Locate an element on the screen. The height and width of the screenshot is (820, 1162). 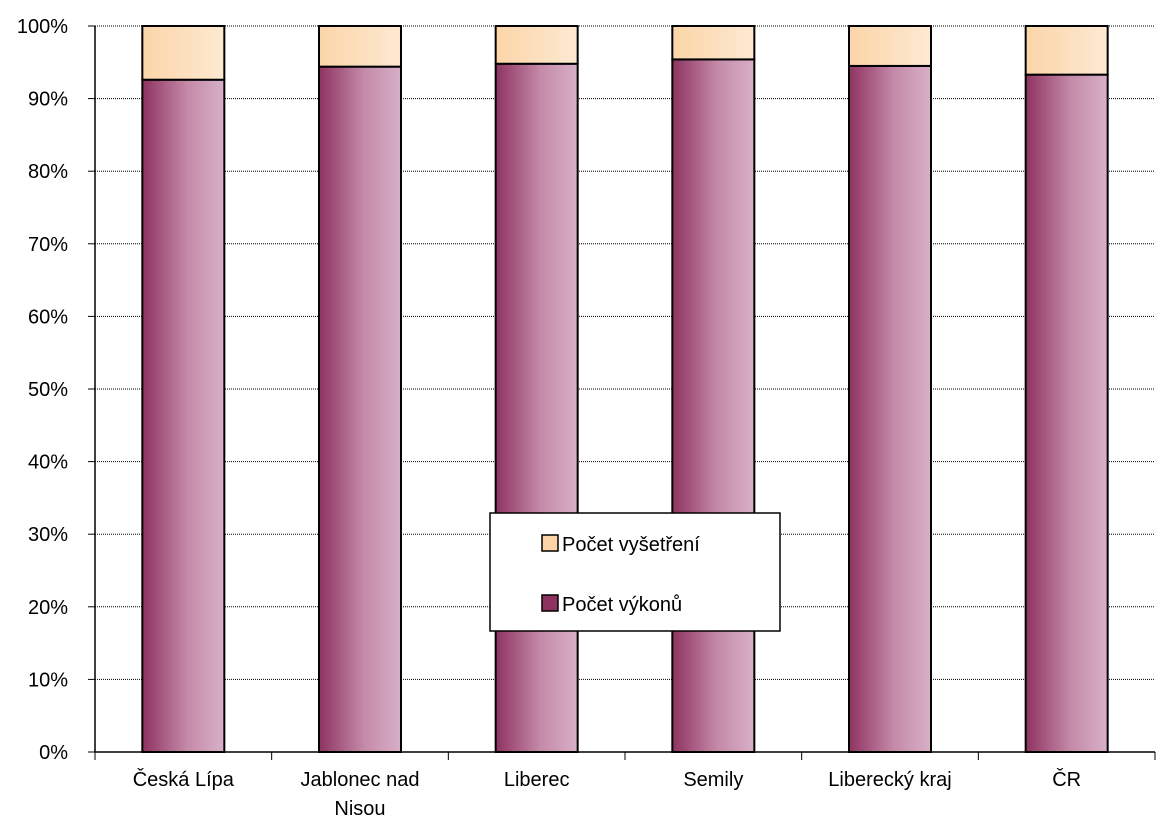
legend-box is located at coordinates (635, 572).